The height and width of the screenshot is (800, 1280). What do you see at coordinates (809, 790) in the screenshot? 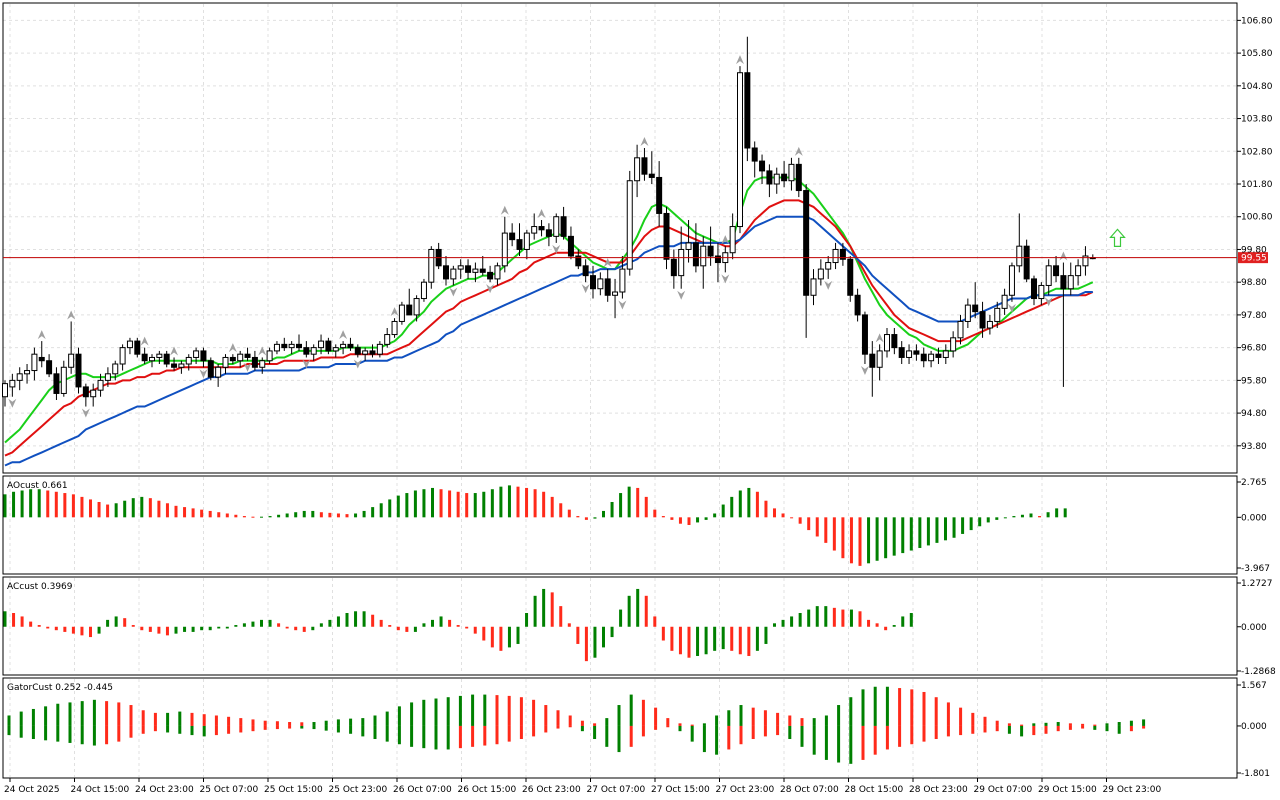
I see `time-tick-label: 28 Oct 07:00` at bounding box center [809, 790].